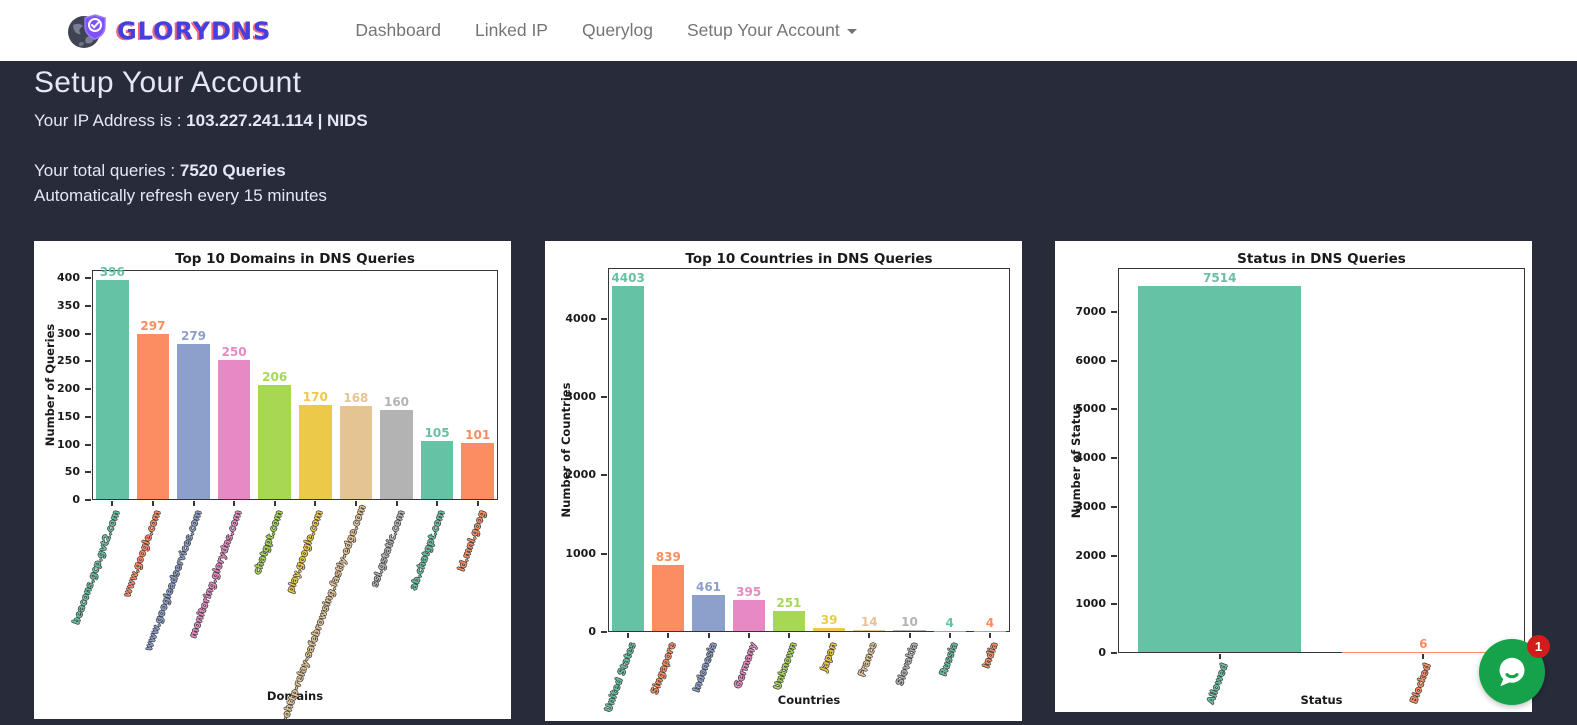 Image resolution: width=1577 pixels, height=725 pixels. Describe the element at coordinates (88, 31) in the screenshot. I see `globe-shield-icon` at that location.